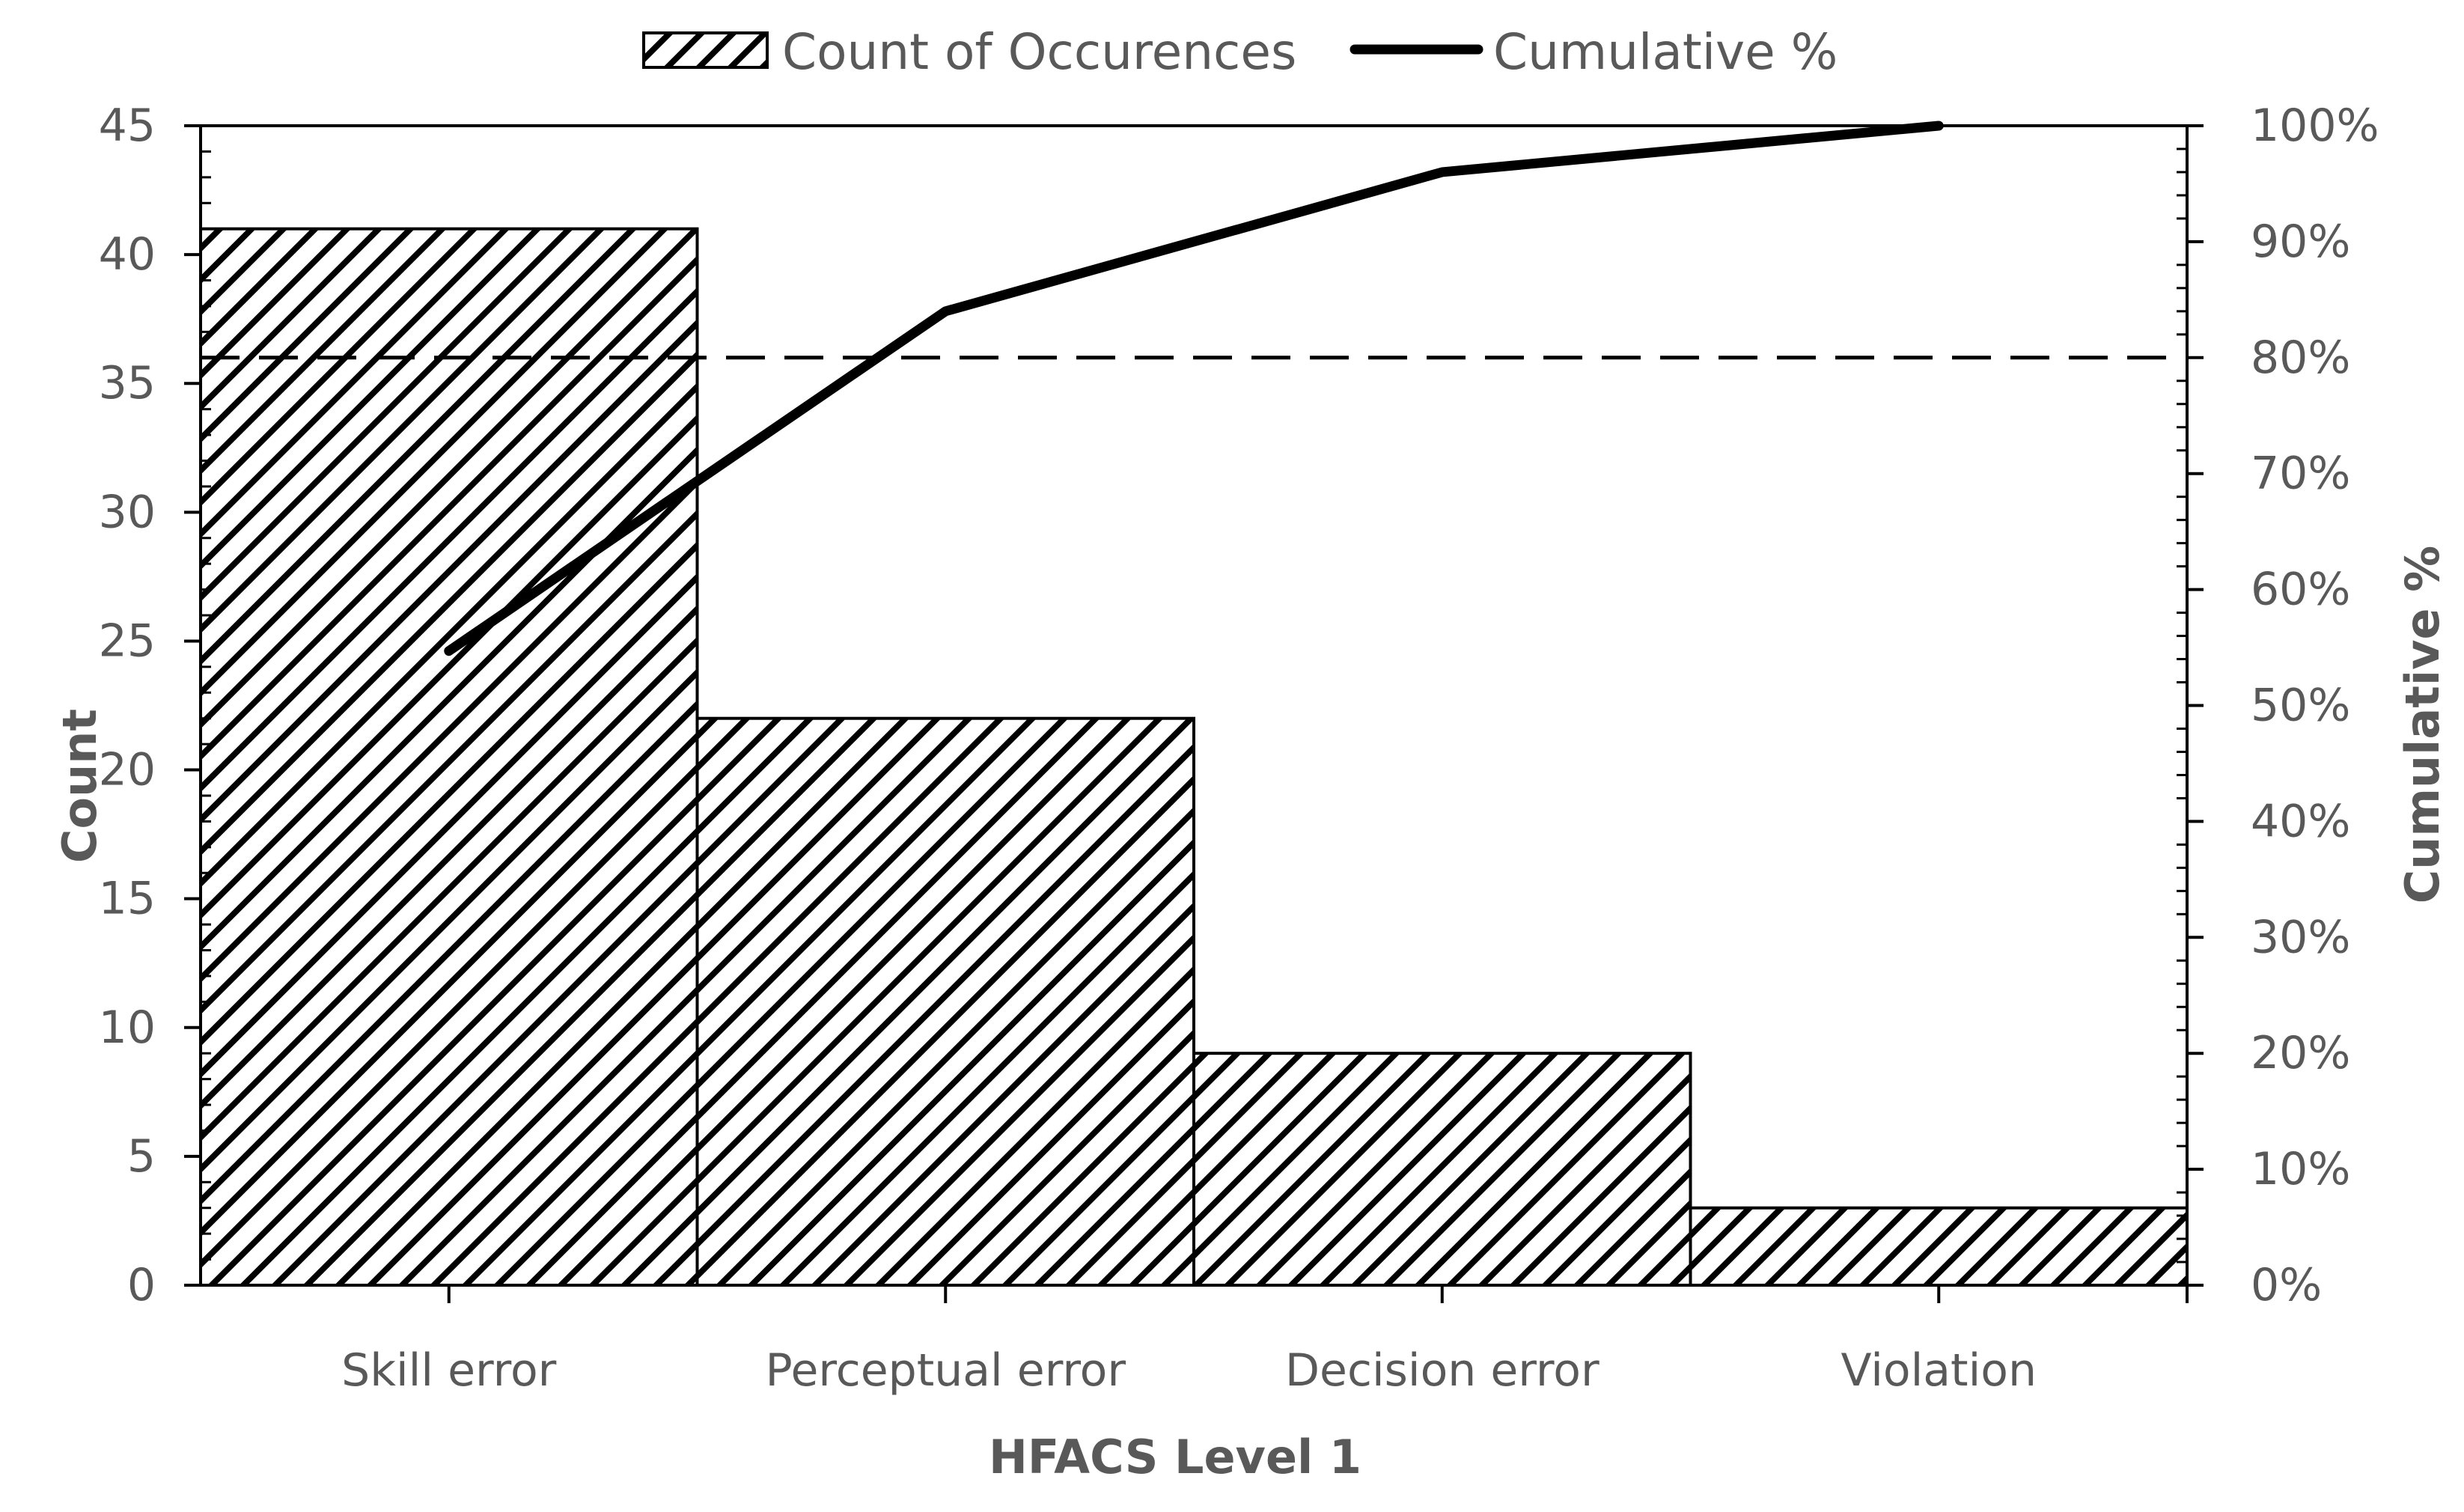 This screenshot has width=2464, height=1512. Describe the element at coordinates (1442, 1169) in the screenshot. I see `bar-decision-error` at that location.